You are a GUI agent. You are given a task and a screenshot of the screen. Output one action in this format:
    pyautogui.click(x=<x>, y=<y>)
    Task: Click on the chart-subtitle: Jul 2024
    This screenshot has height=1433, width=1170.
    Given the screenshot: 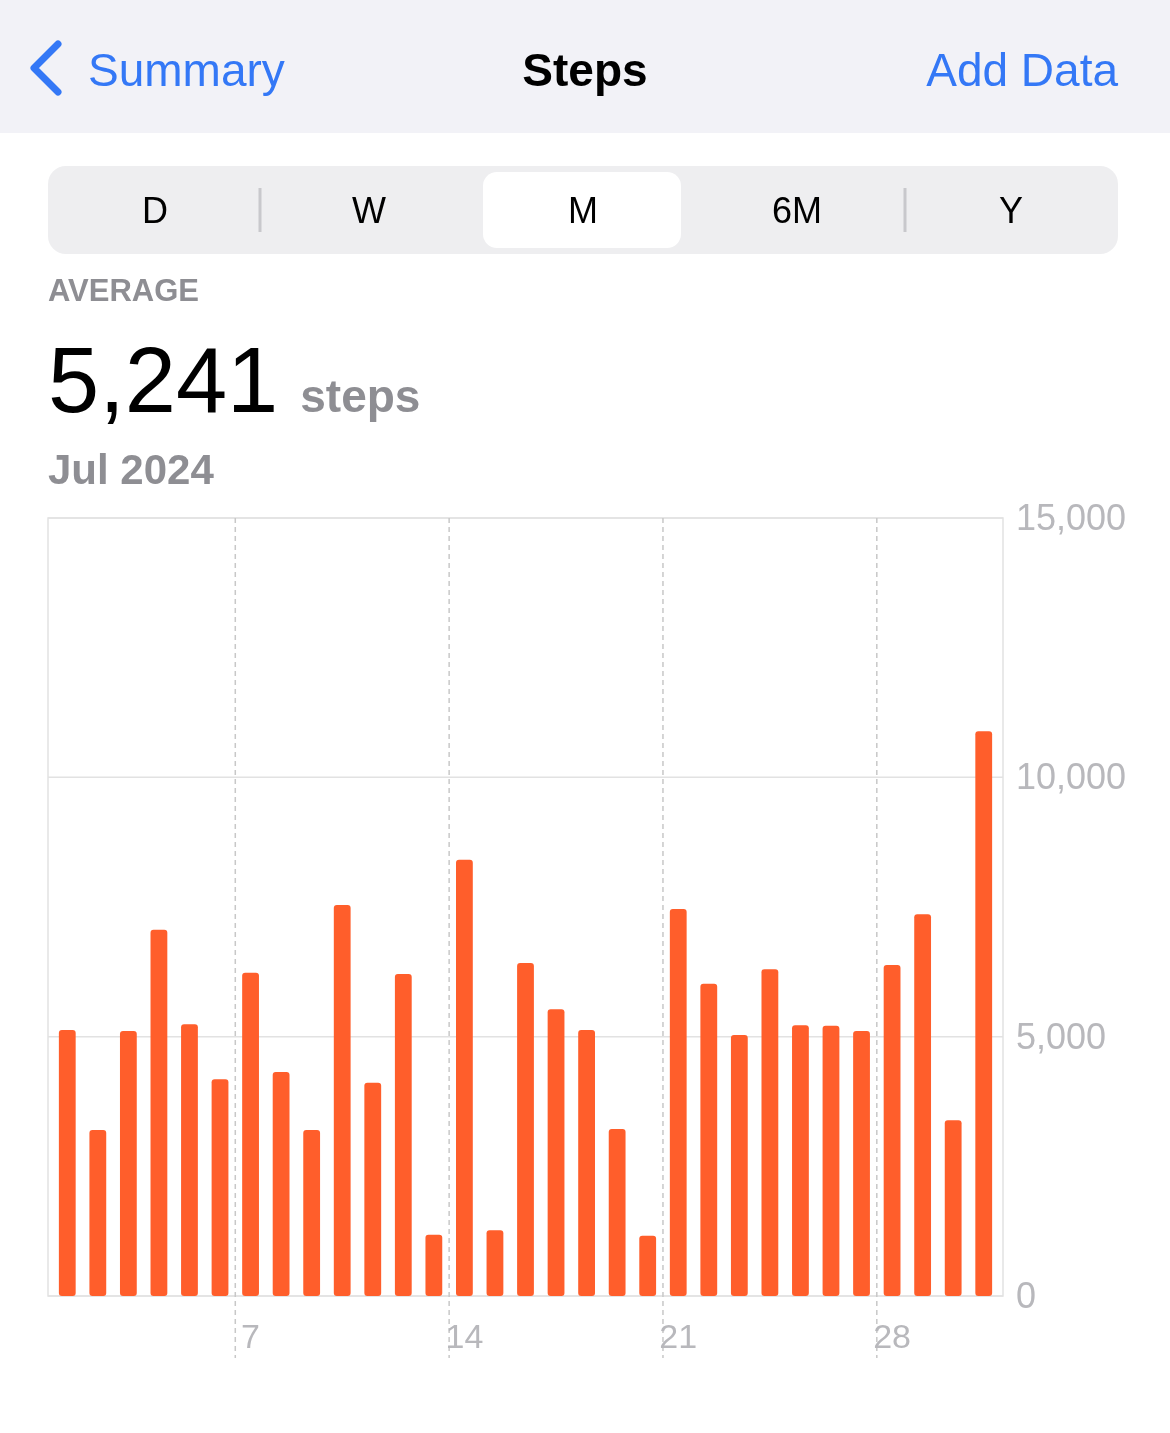 What is the action you would take?
    pyautogui.click(x=131, y=469)
    